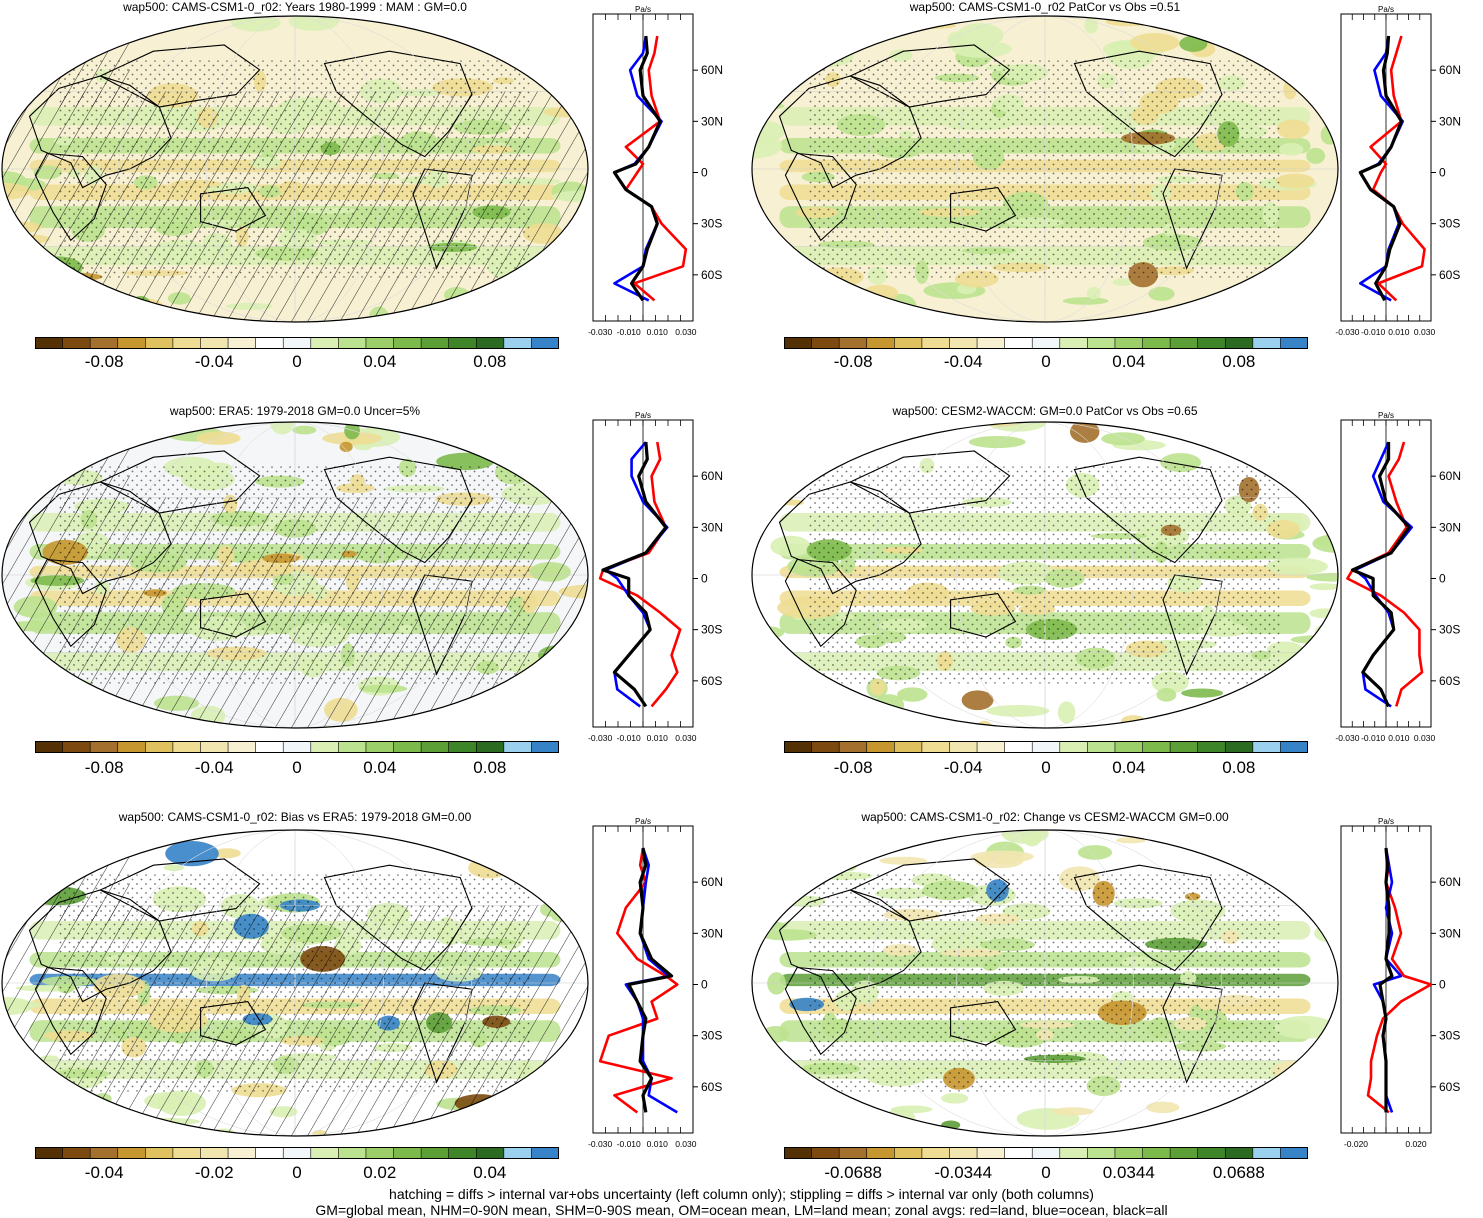  Describe the element at coordinates (637, 168) in the screenshot. I see `zonal-series-all` at that location.